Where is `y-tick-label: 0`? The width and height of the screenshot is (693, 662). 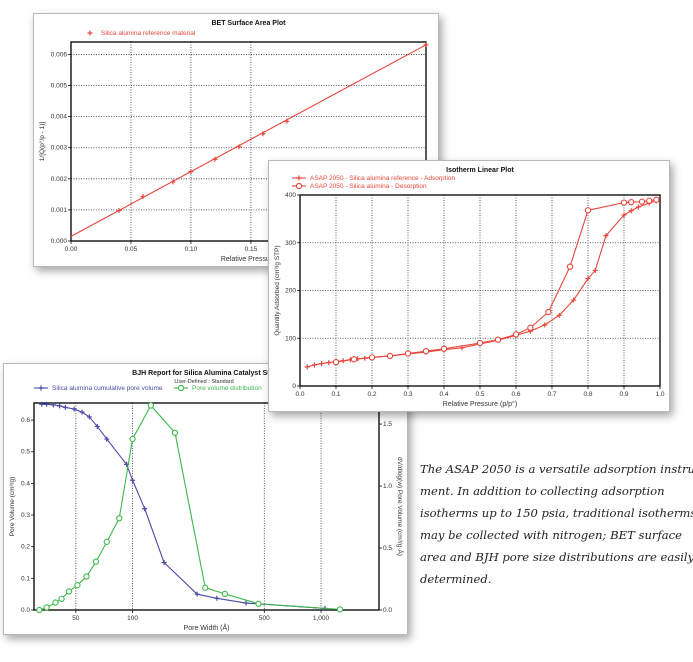
y-tick-label: 0 is located at coordinates (294, 386).